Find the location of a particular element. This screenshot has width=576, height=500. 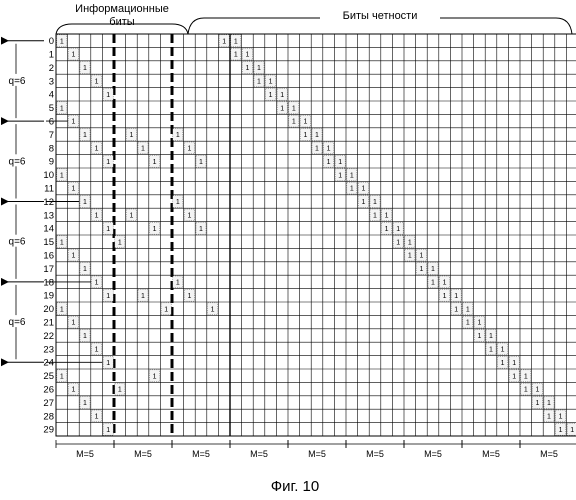

m-brackets: M=5M=5M=5M=5M=5M=5M=5M=5M=5 is located at coordinates (316, 449).